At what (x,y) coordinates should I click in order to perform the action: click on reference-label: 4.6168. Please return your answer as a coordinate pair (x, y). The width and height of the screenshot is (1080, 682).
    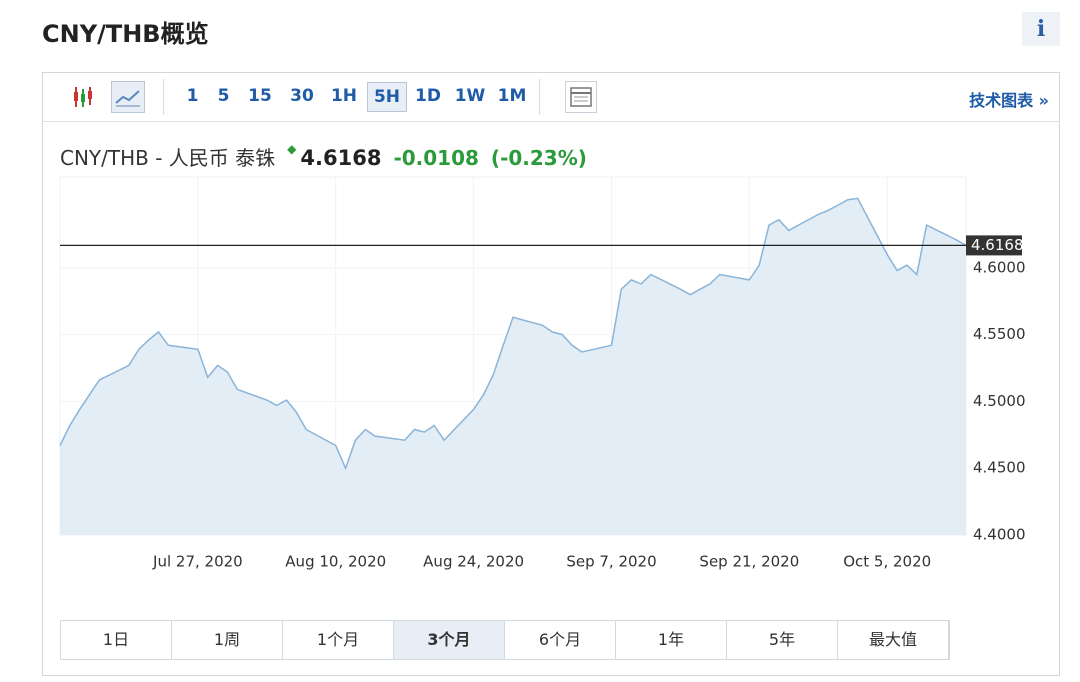
    Looking at the image, I should click on (997, 245).